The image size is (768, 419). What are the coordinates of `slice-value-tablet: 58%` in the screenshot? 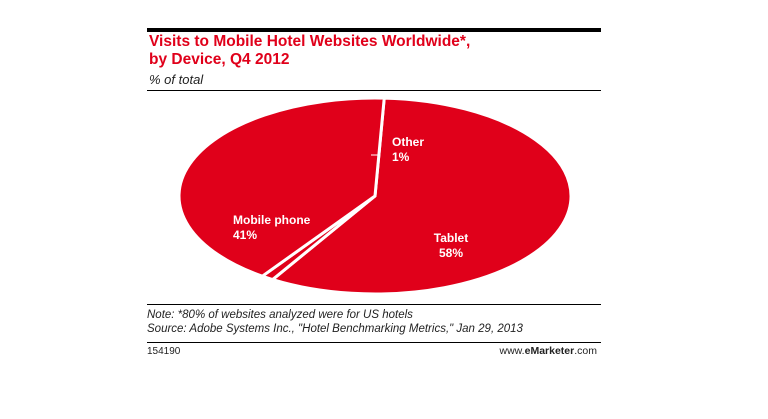 It's located at (451, 253).